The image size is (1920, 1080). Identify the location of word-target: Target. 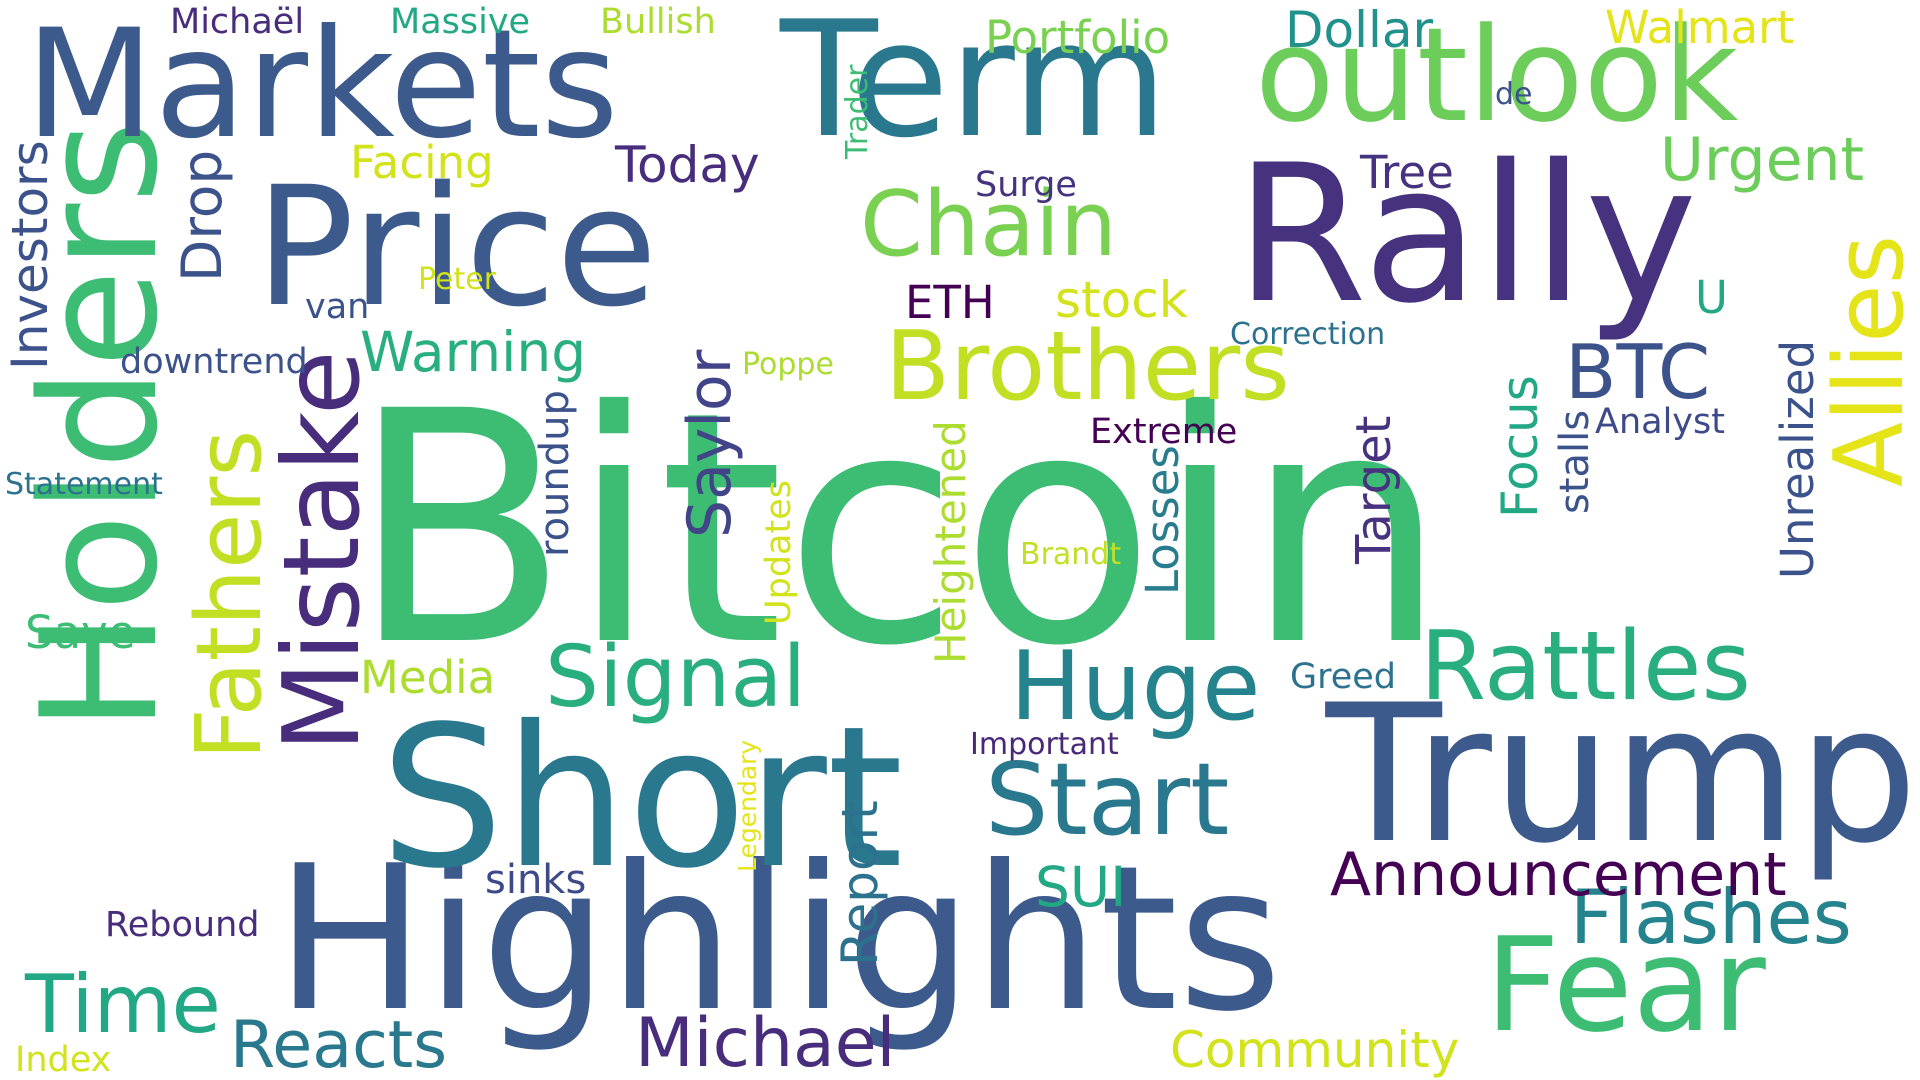
(1374, 490).